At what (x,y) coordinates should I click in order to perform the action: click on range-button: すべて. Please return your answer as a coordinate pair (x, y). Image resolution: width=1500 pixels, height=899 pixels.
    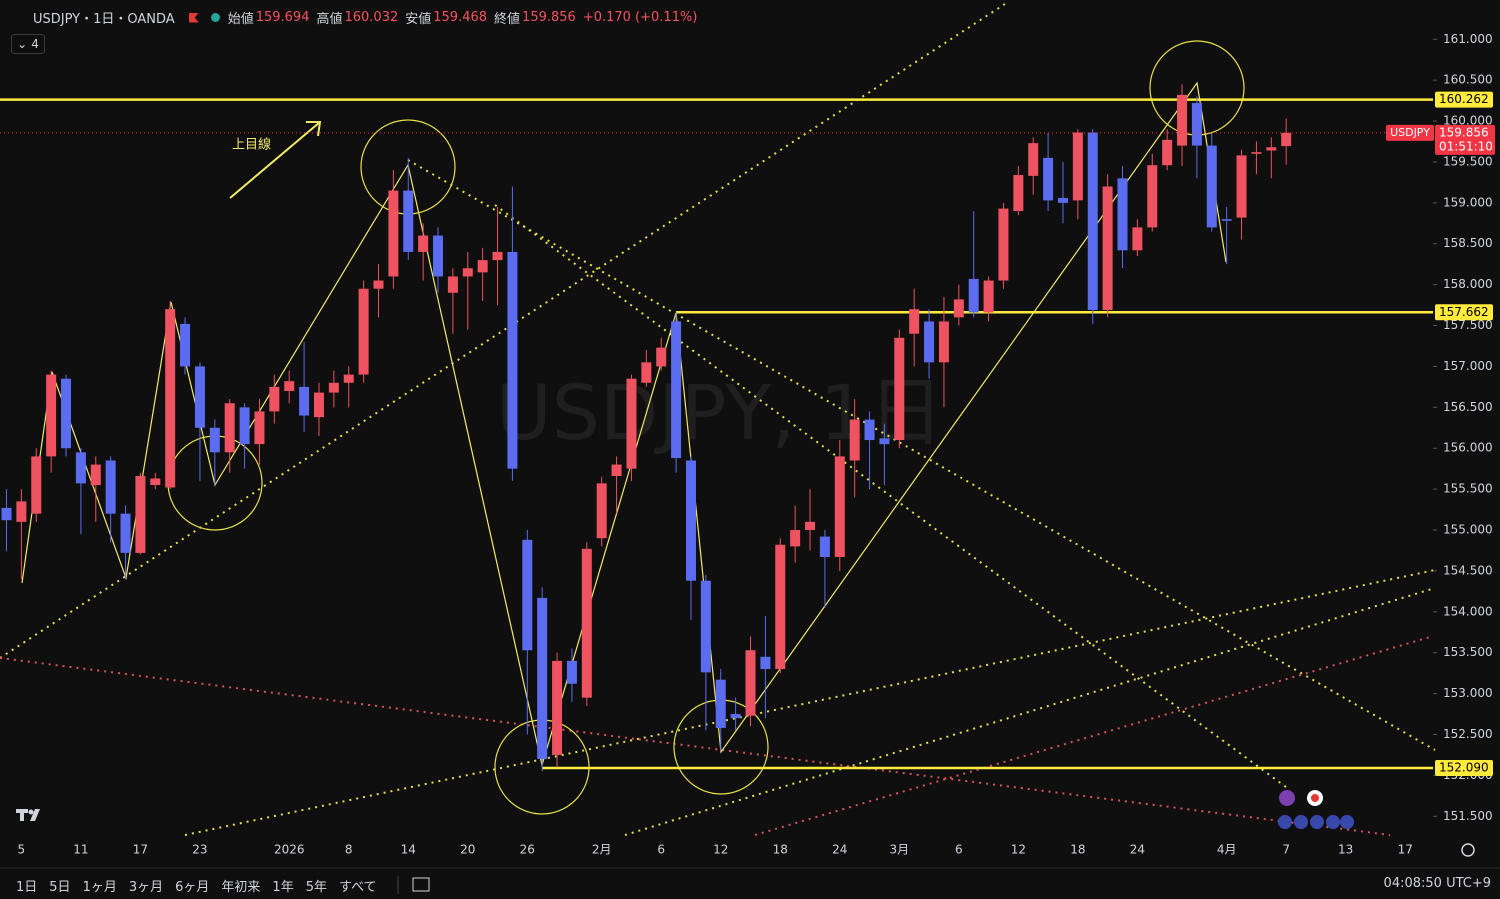
    Looking at the image, I should click on (357, 887).